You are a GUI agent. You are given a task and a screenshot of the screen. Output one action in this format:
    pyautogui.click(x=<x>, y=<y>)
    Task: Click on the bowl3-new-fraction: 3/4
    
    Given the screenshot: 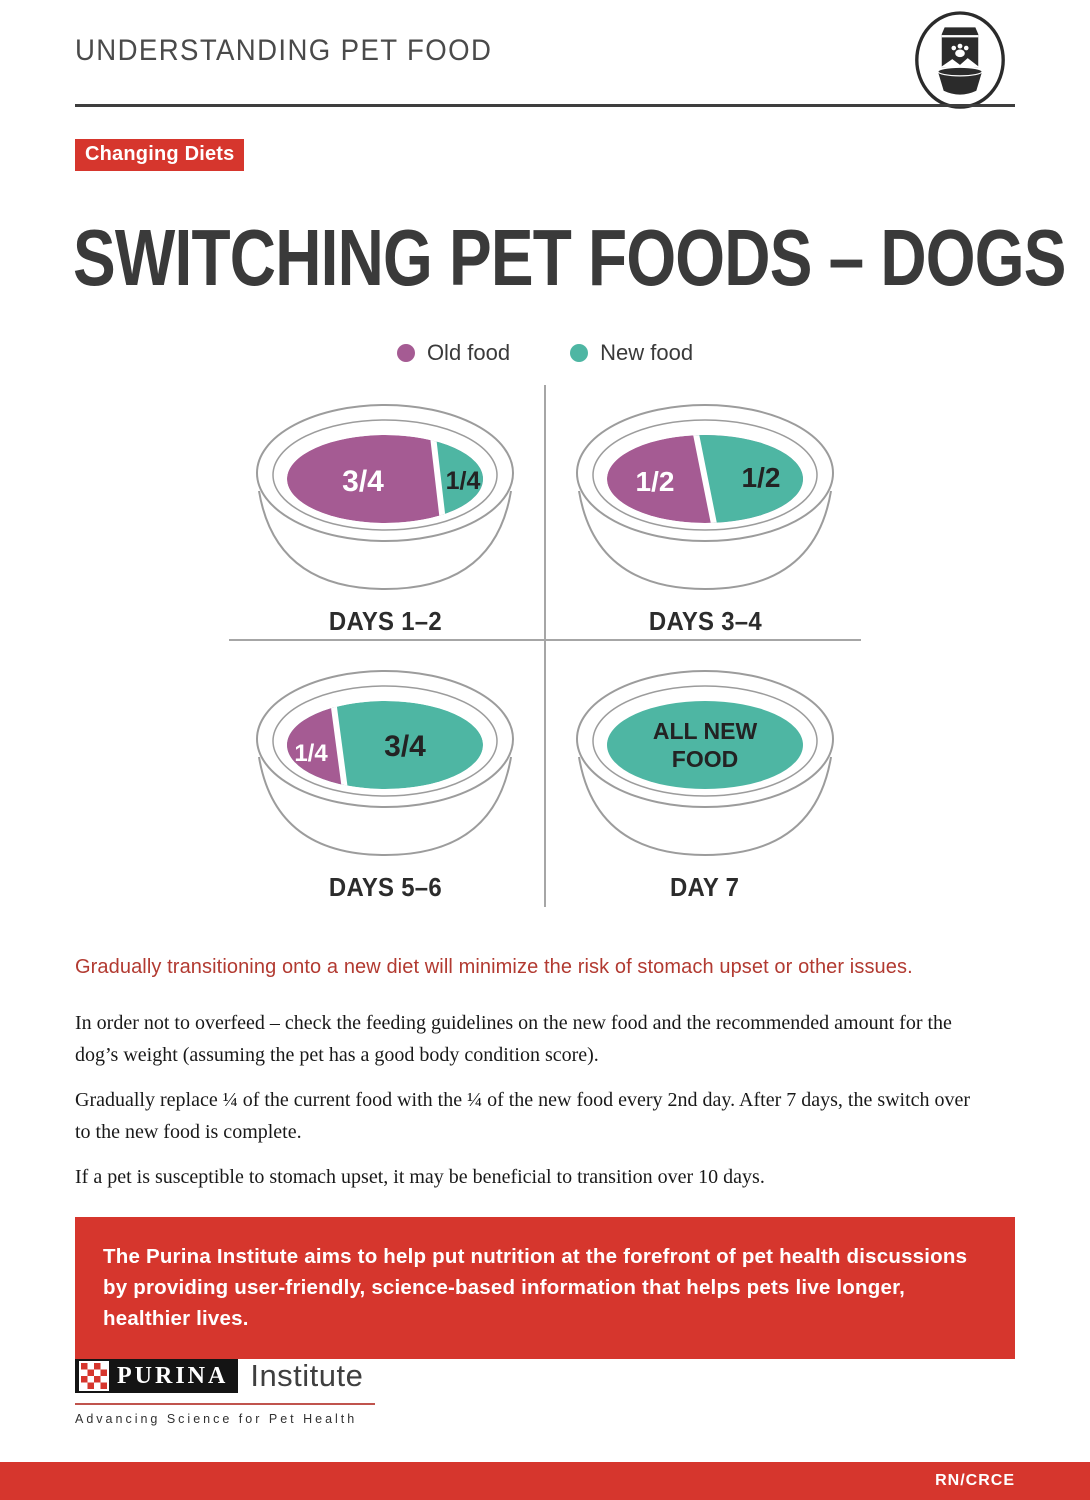 What is the action you would take?
    pyautogui.click(x=405, y=746)
    